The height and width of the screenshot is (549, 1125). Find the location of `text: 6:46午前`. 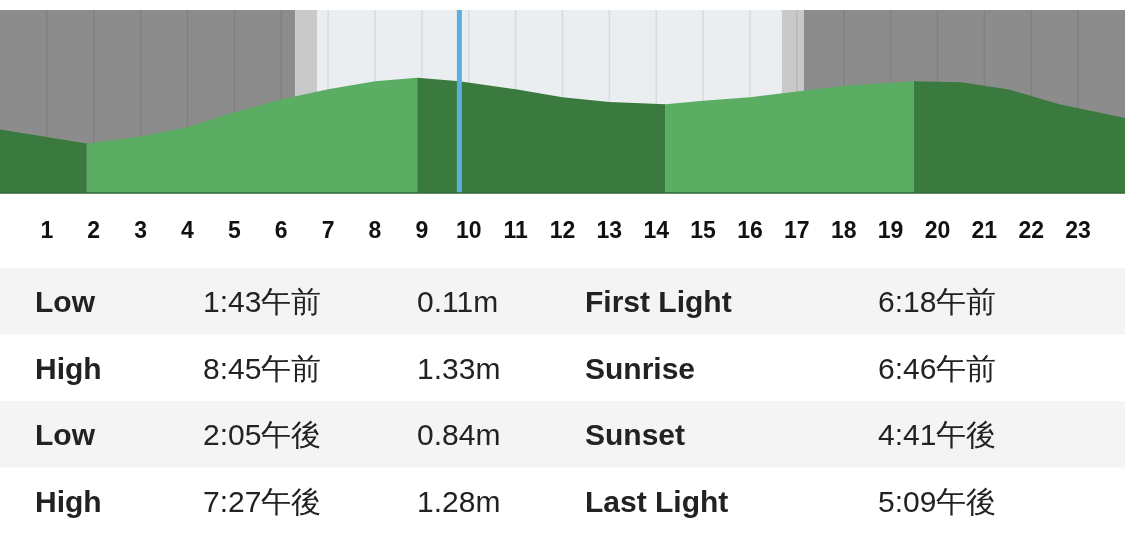

text: 6:46午前 is located at coordinates (937, 368).